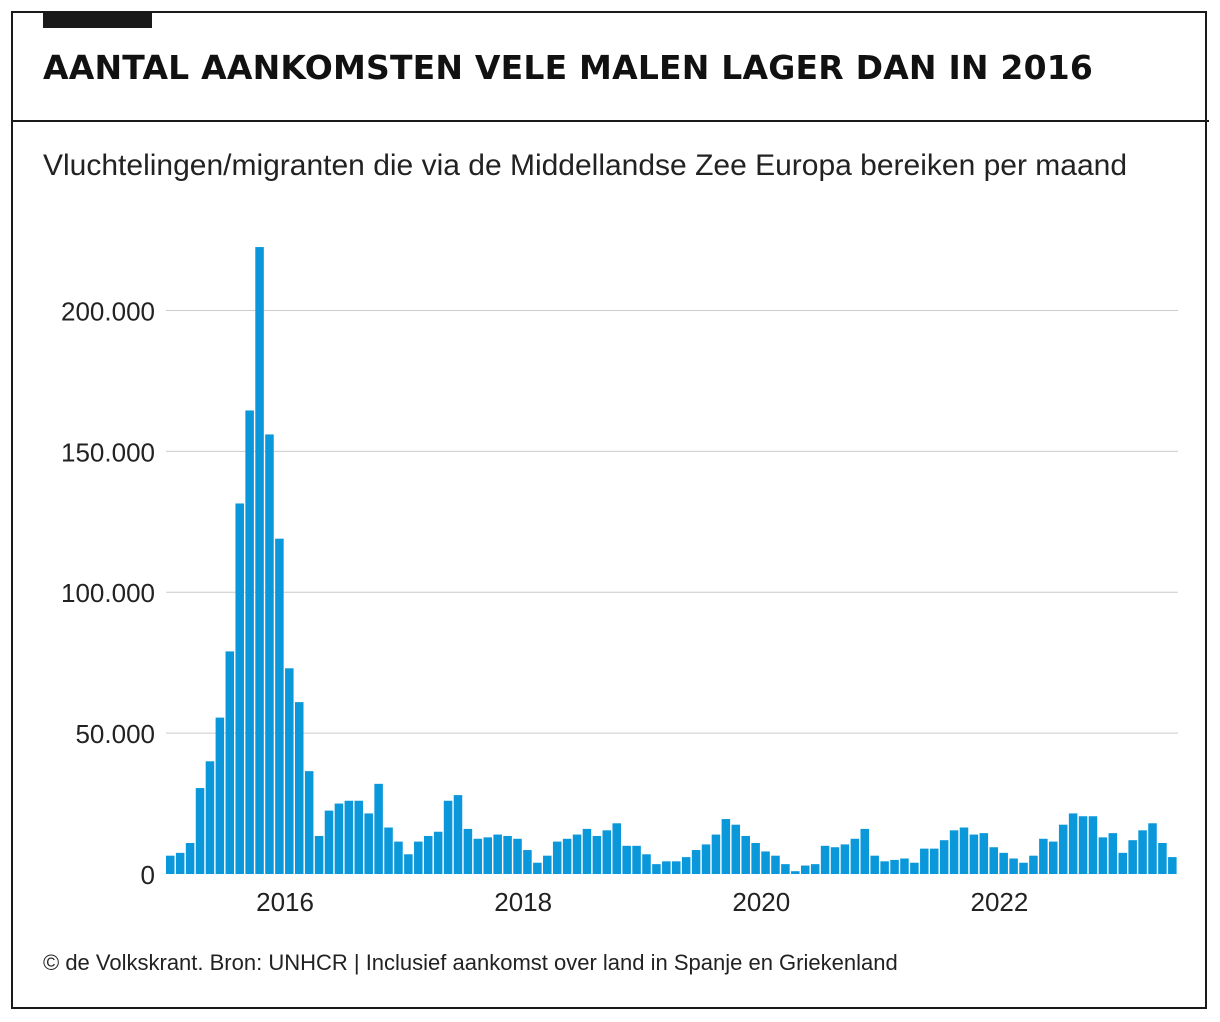  Describe the element at coordinates (610, 121) in the screenshot. I see `header-divider` at that location.